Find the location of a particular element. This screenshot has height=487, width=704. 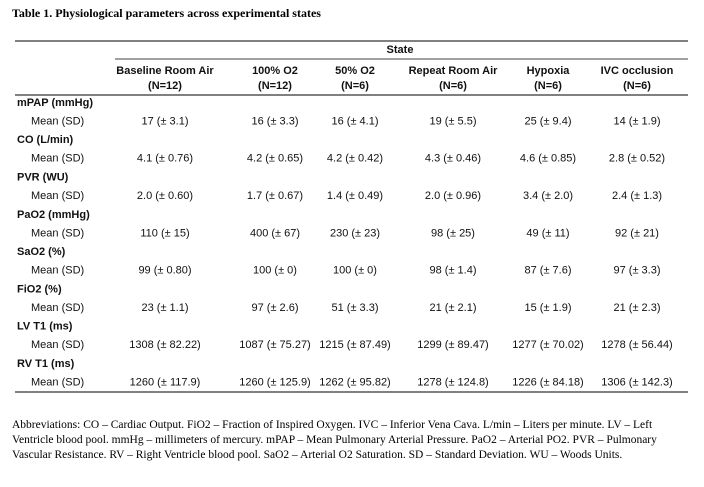

cell: 4.2 (± 0.42) is located at coordinates (355, 159).